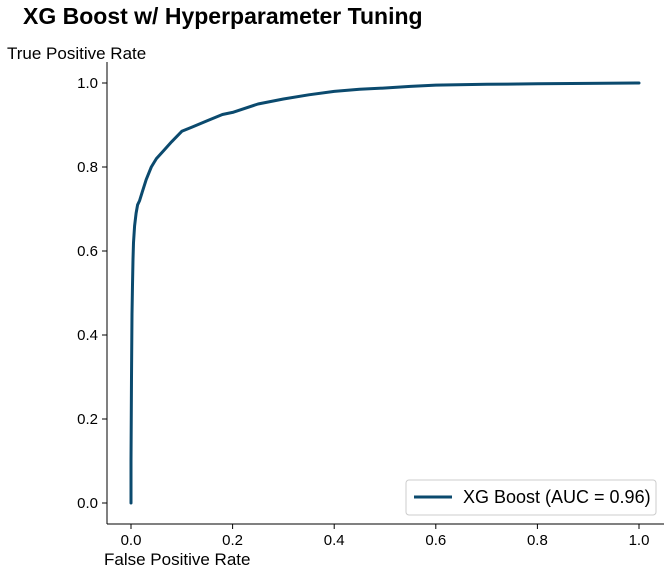 The height and width of the screenshot is (575, 671). I want to click on x-tick-label: 0.8, so click(537, 540).